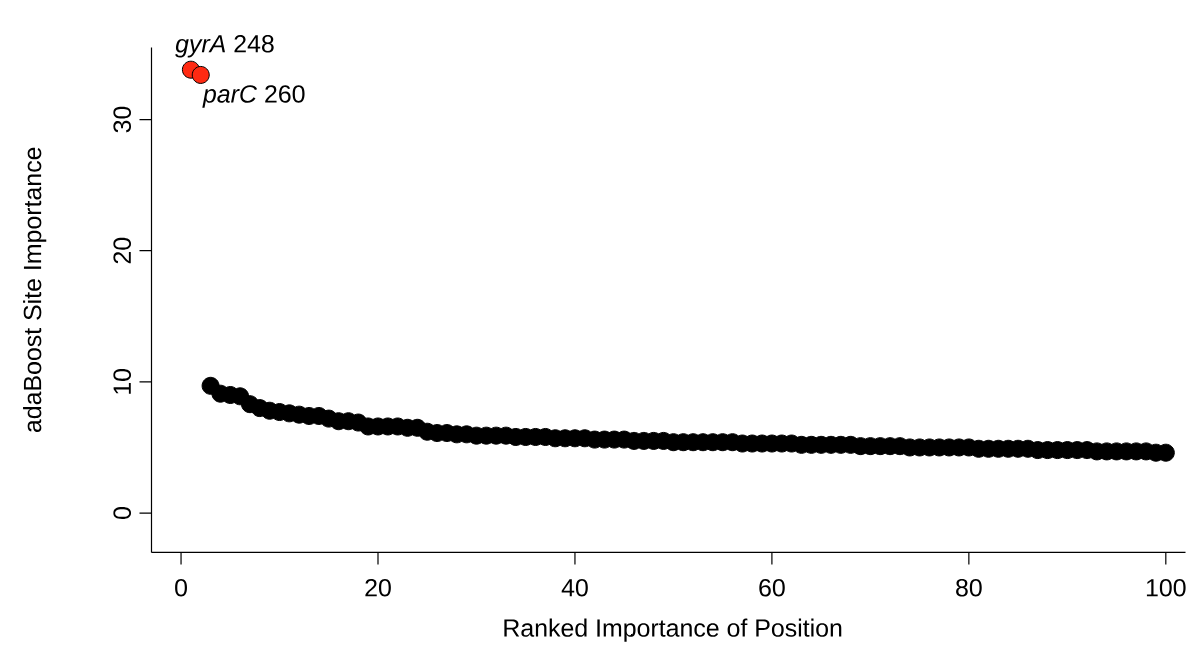  Describe the element at coordinates (122, 381) in the screenshot. I see `y-tick-label: 10` at that location.